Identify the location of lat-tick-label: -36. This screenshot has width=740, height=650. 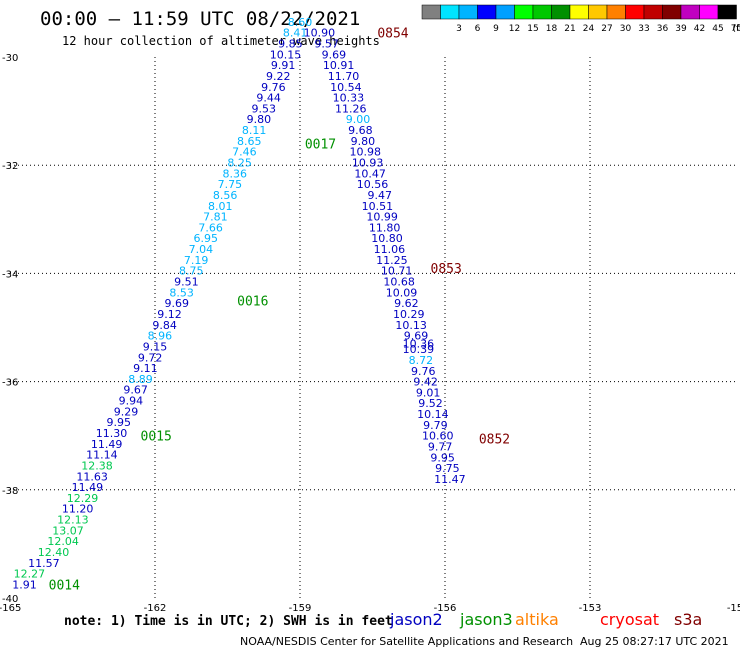
(10, 383).